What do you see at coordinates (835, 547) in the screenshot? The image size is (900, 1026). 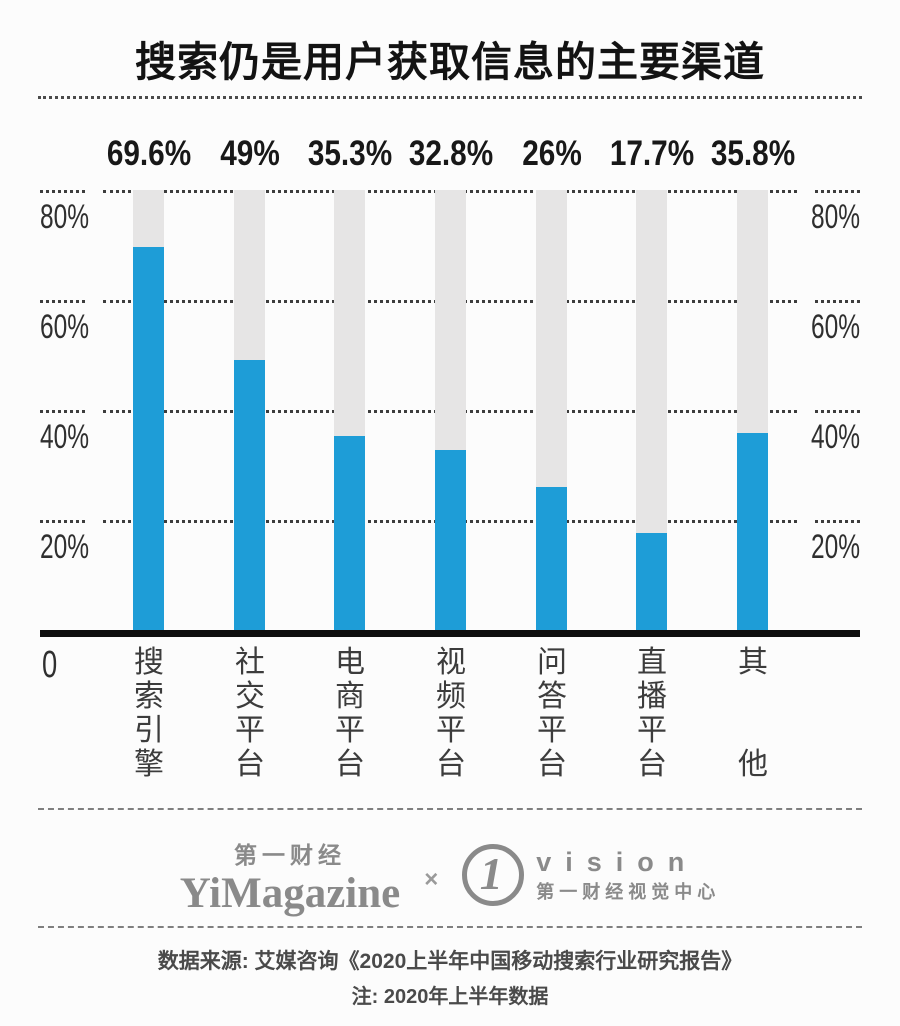 I see `y-axis-label-right-20: 20%` at bounding box center [835, 547].